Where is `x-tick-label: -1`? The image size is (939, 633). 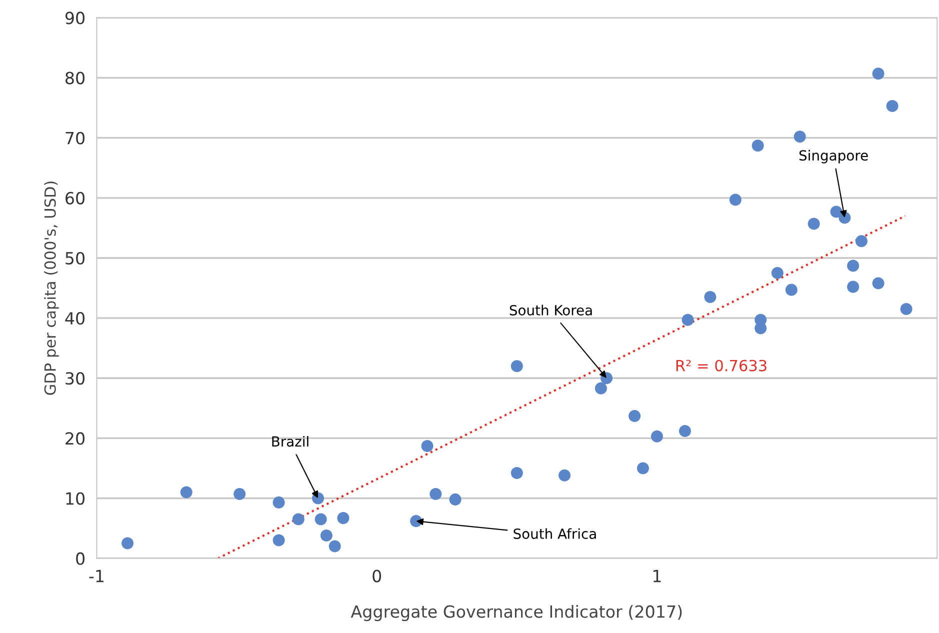 x-tick-label: -1 is located at coordinates (96, 576).